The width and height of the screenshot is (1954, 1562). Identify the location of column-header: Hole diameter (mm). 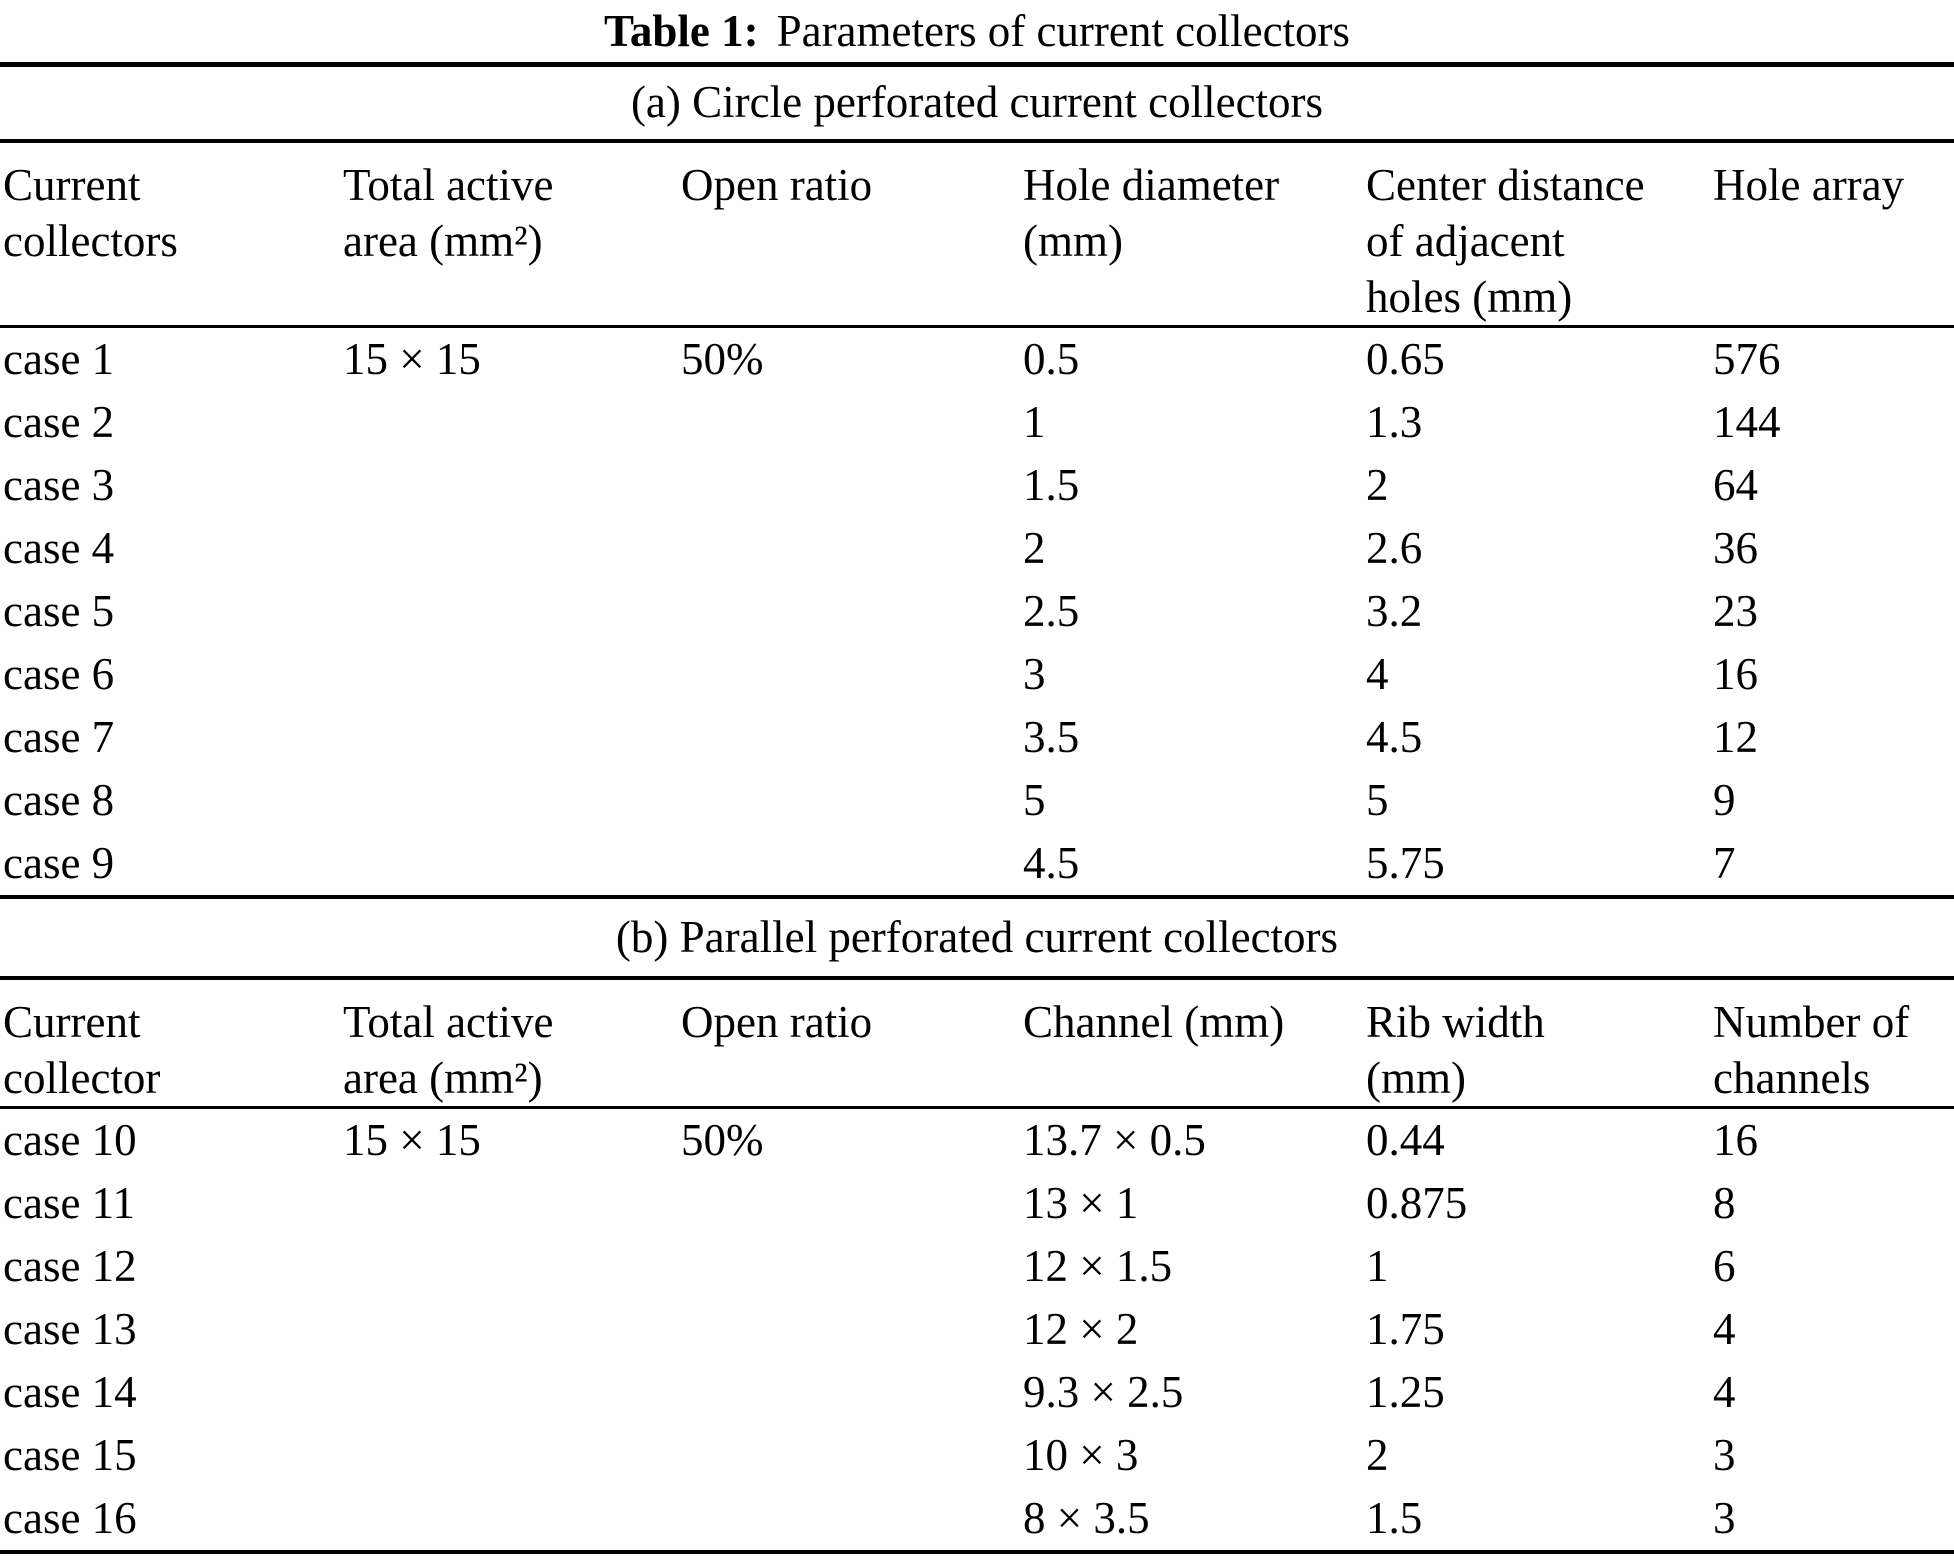
(1191, 235).